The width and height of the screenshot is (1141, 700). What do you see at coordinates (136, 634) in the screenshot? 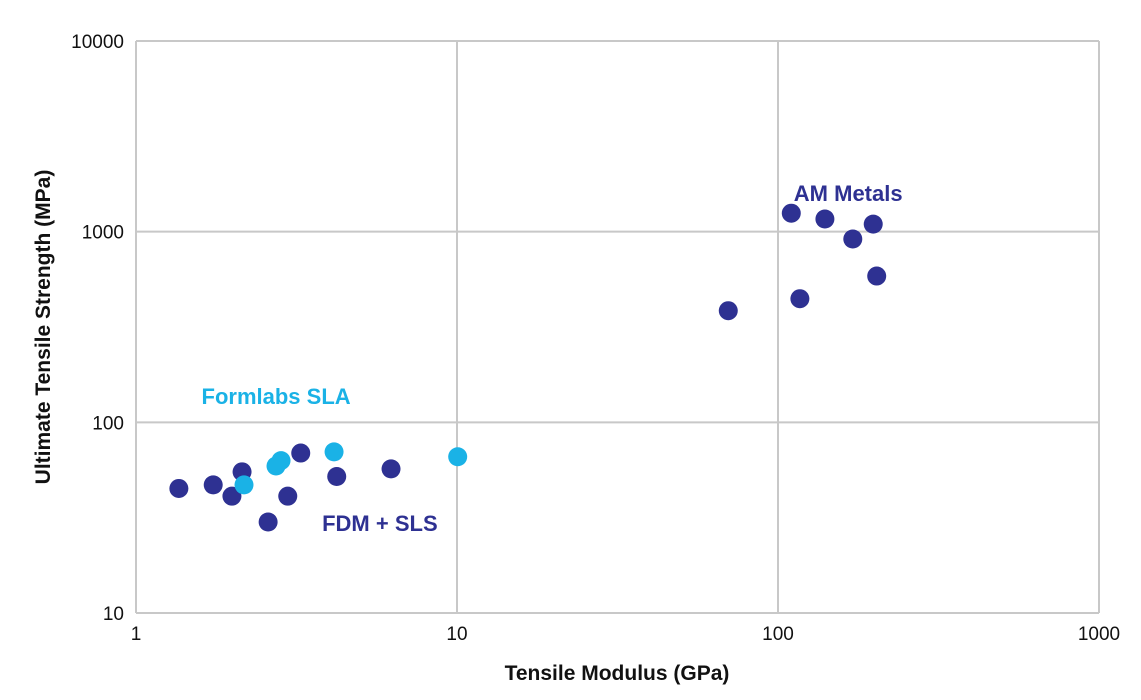
I see `x-tick-label: 1` at bounding box center [136, 634].